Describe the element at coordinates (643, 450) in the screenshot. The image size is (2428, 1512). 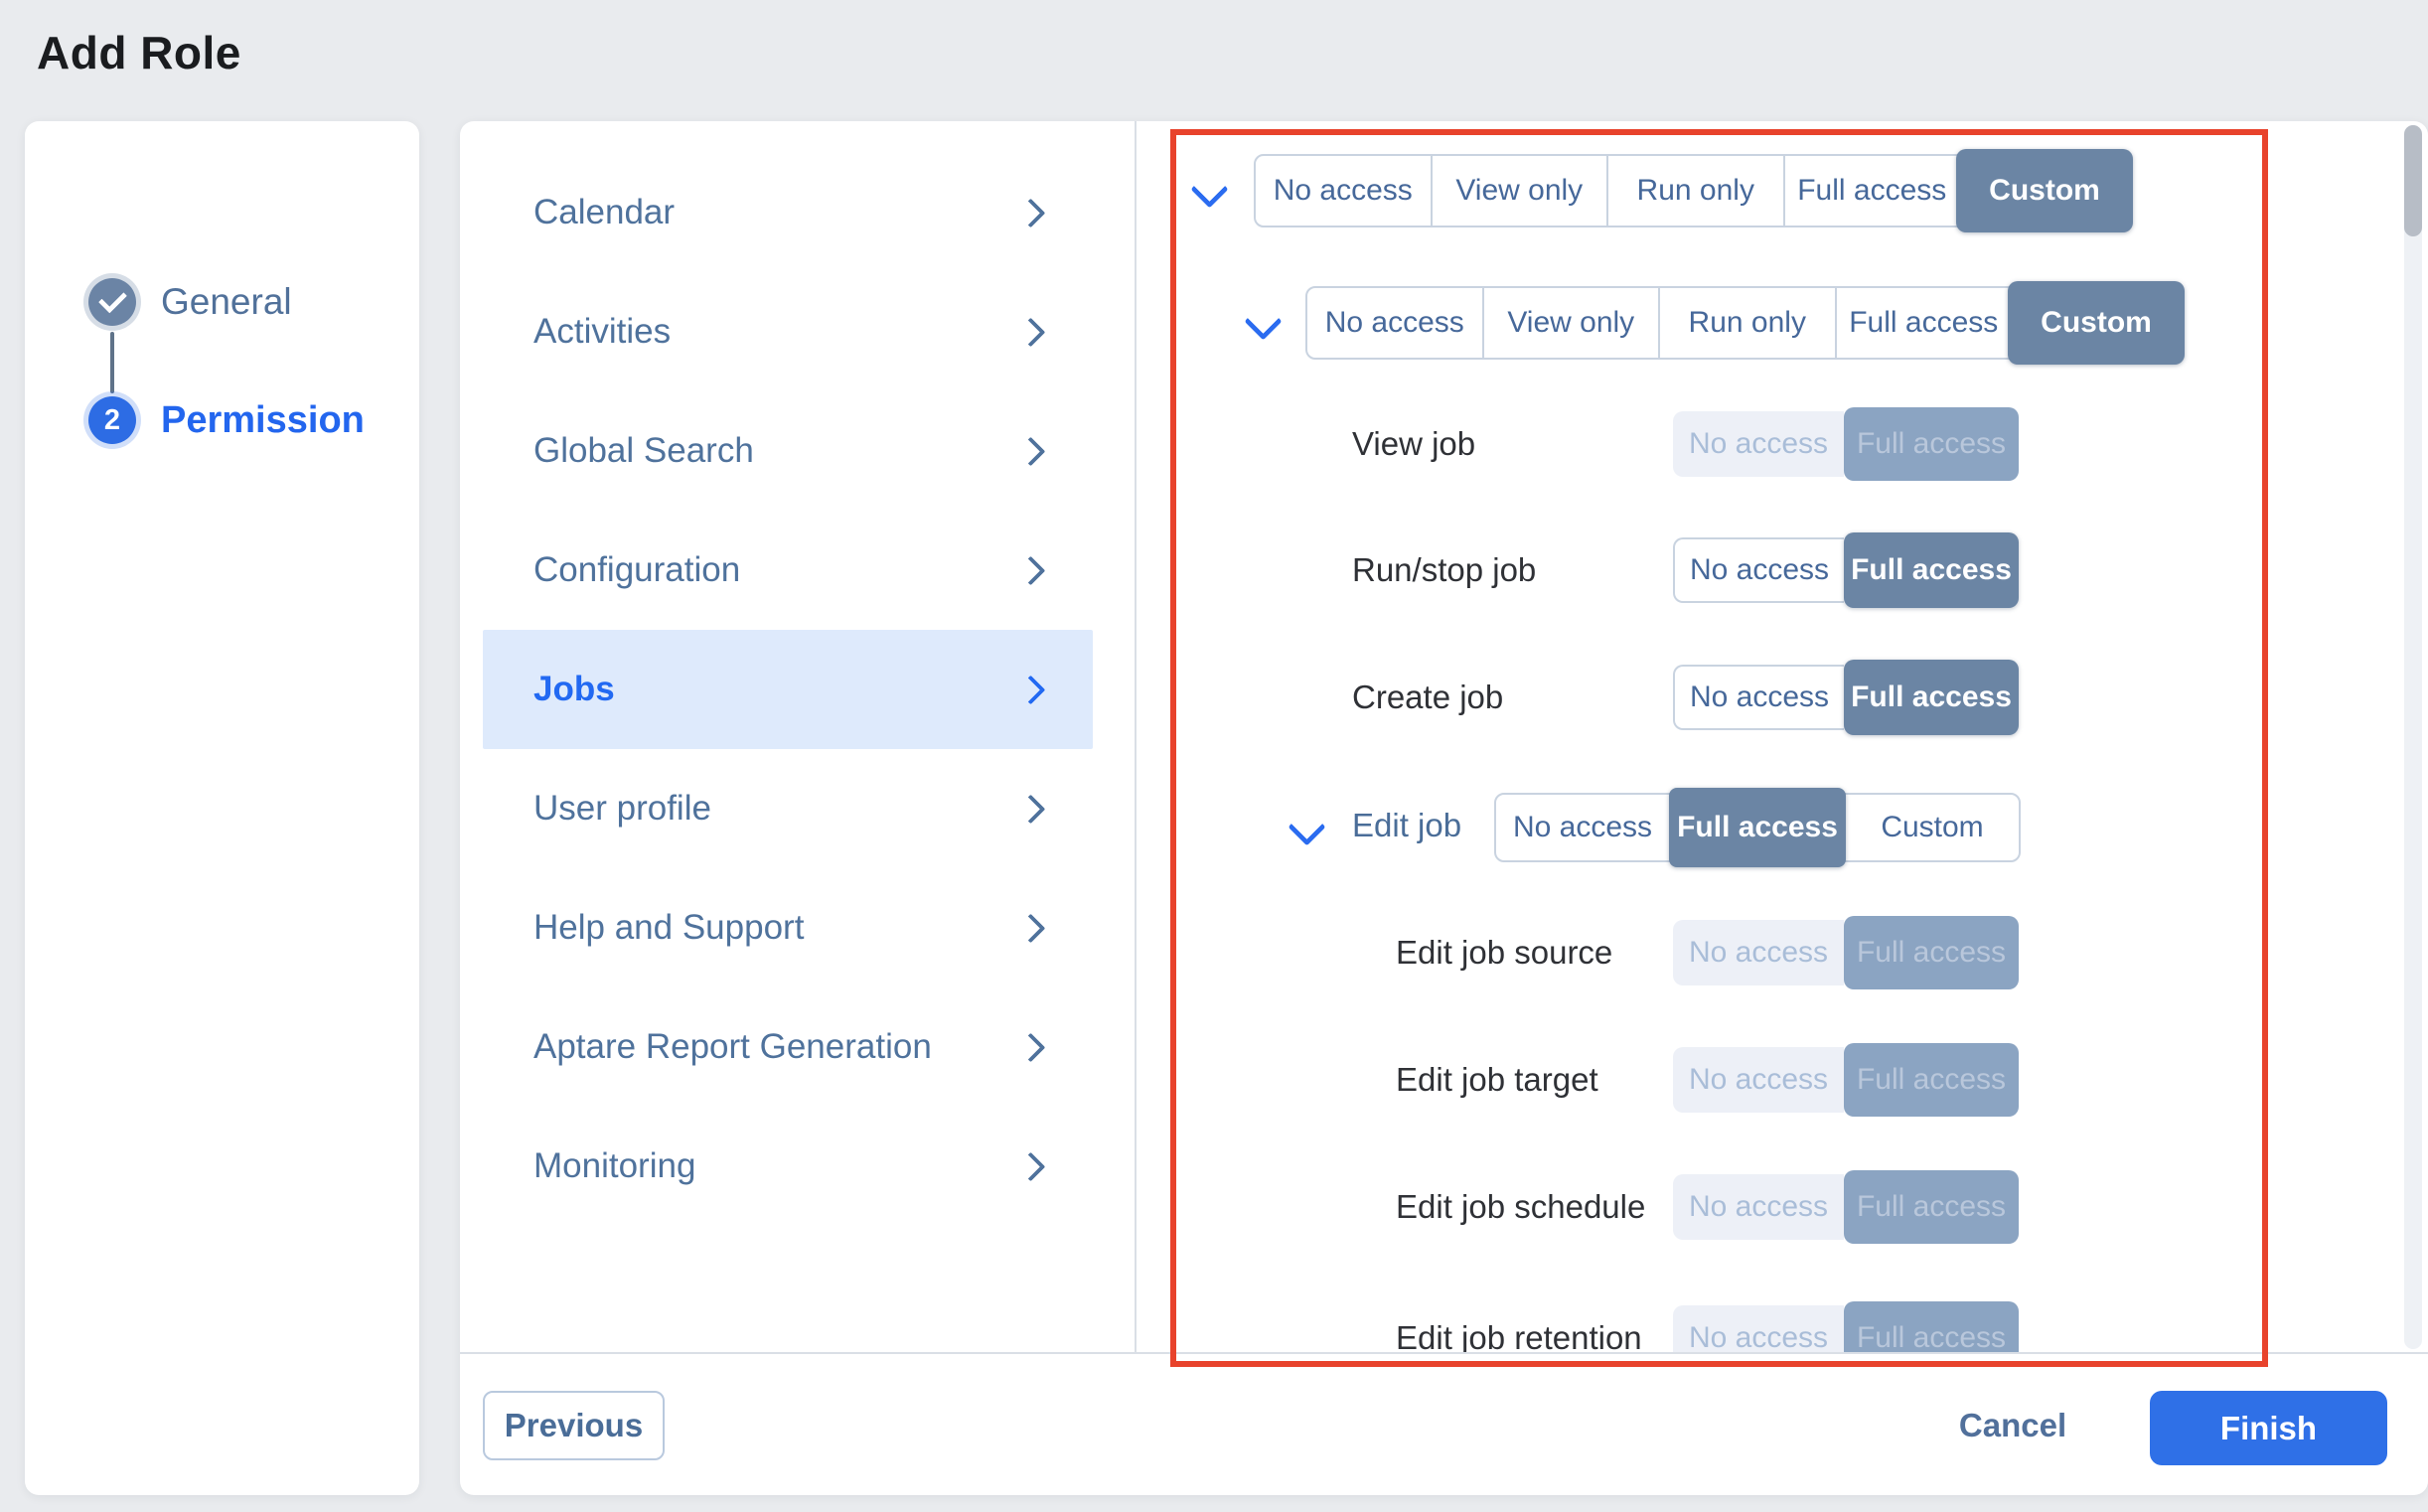
I see `nav-item-label: Global Search` at that location.